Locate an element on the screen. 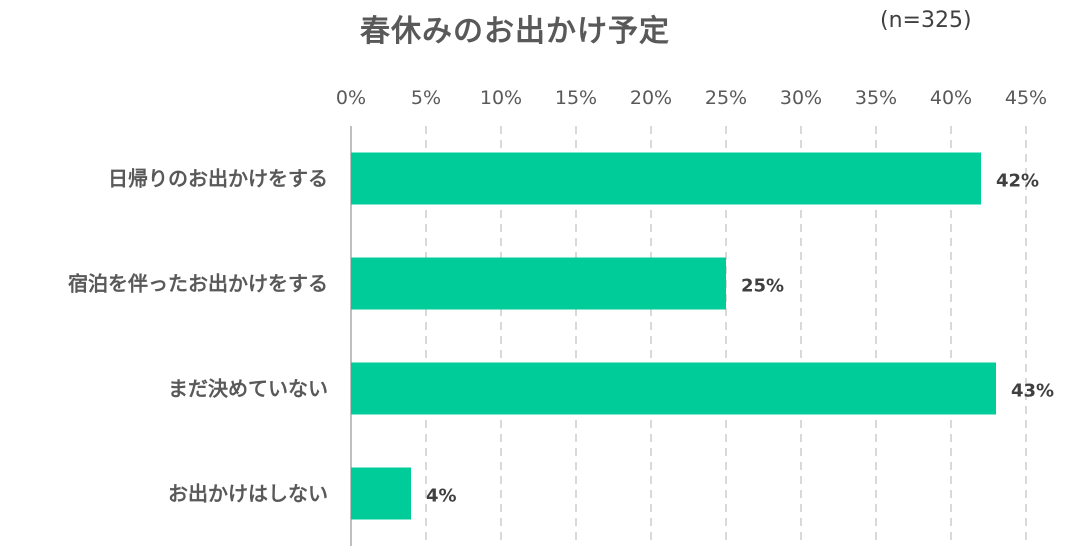 The width and height of the screenshot is (1078, 556). x-tick-label: 10% is located at coordinates (501, 98).